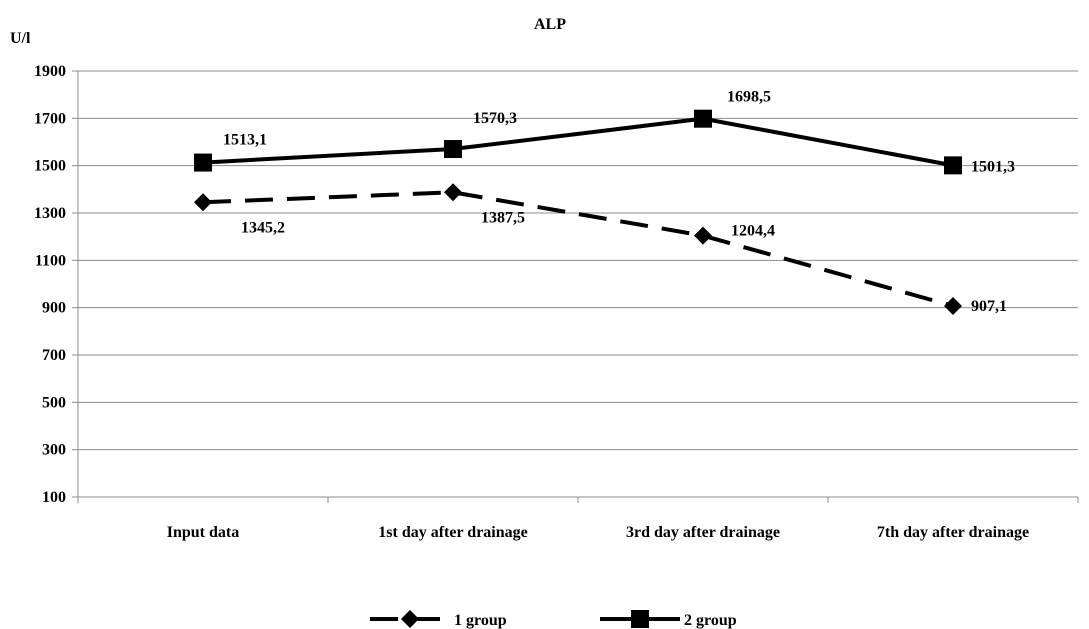 The image size is (1089, 629). What do you see at coordinates (50, 166) in the screenshot?
I see `y-tick-label: 1500` at bounding box center [50, 166].